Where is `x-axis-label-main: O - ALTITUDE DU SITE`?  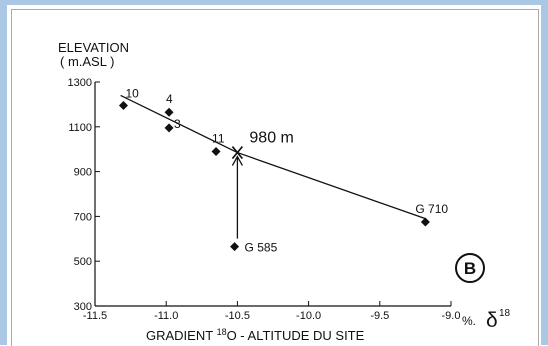
x-axis-label-main: O - ALTITUDE DU SITE is located at coordinates (296, 335).